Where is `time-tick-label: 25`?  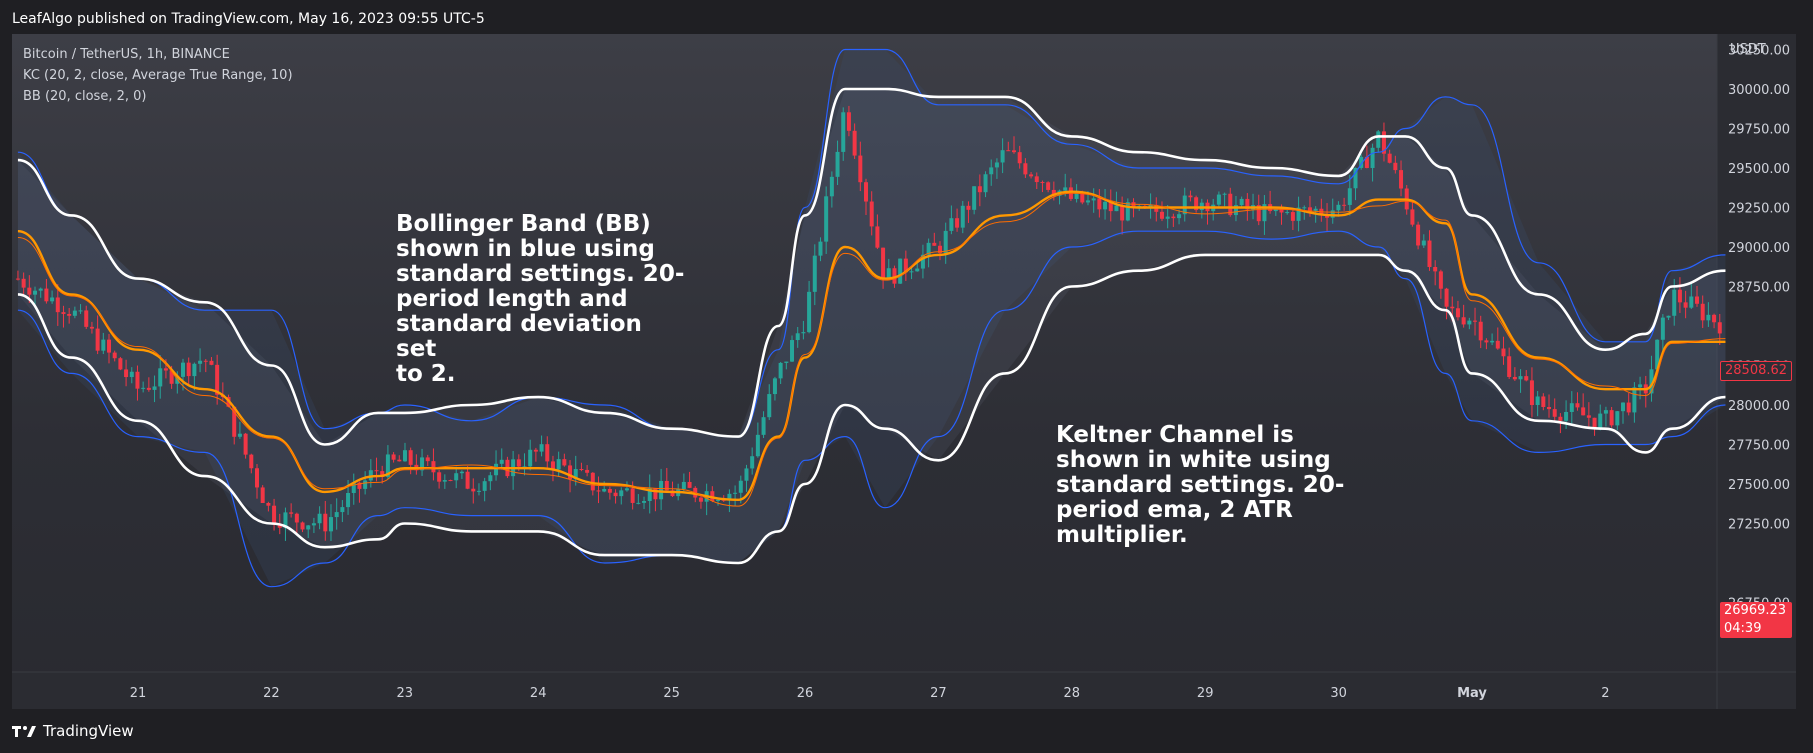 time-tick-label: 25 is located at coordinates (671, 693).